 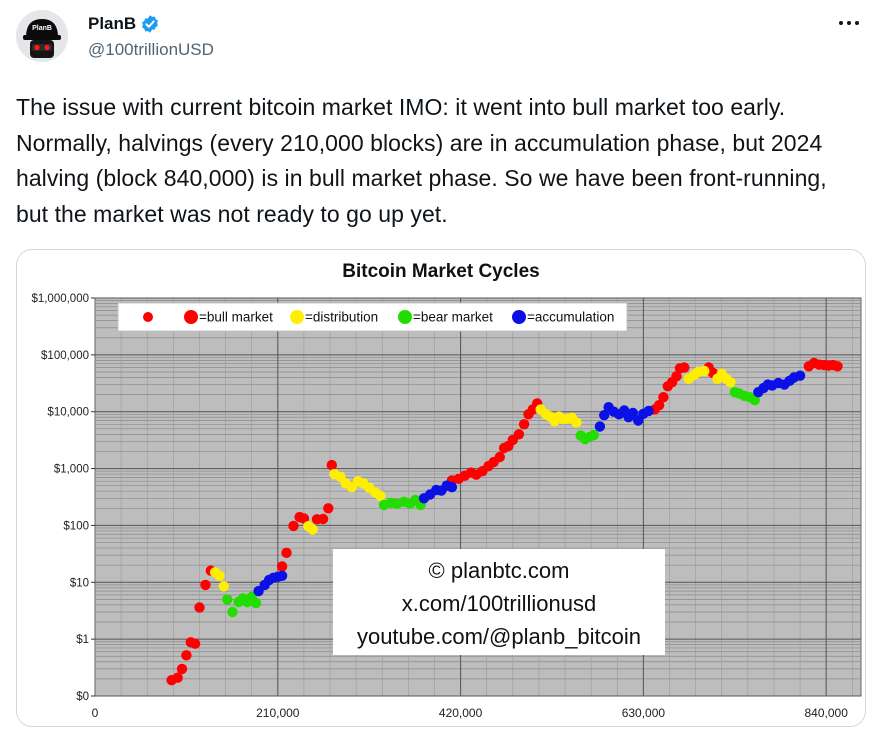 What do you see at coordinates (826, 713) in the screenshot?
I see `x-tick-label: 840,000` at bounding box center [826, 713].